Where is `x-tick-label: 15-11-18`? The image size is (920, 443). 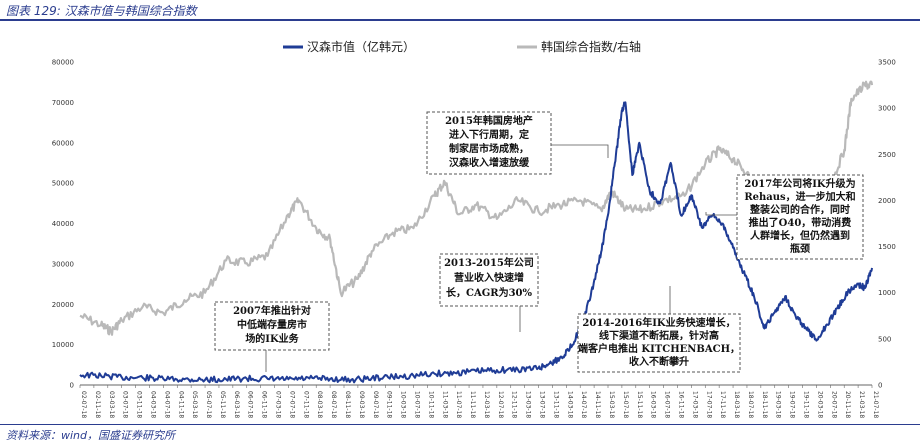 x-tick-label: 15-11-18 is located at coordinates (639, 404).